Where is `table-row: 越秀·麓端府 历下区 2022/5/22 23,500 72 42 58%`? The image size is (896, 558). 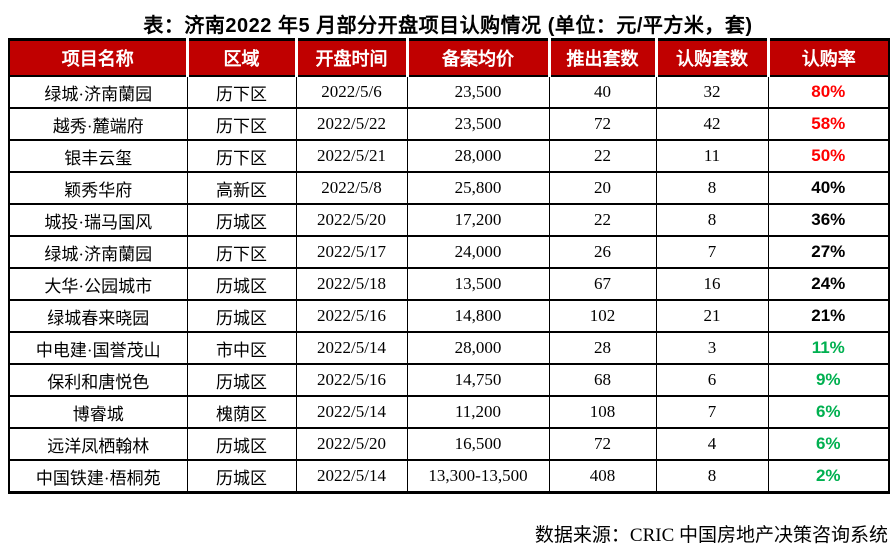
table-row: 越秀·麓端府 历下区 2022/5/22 23,500 72 42 58% is located at coordinates (449, 124).